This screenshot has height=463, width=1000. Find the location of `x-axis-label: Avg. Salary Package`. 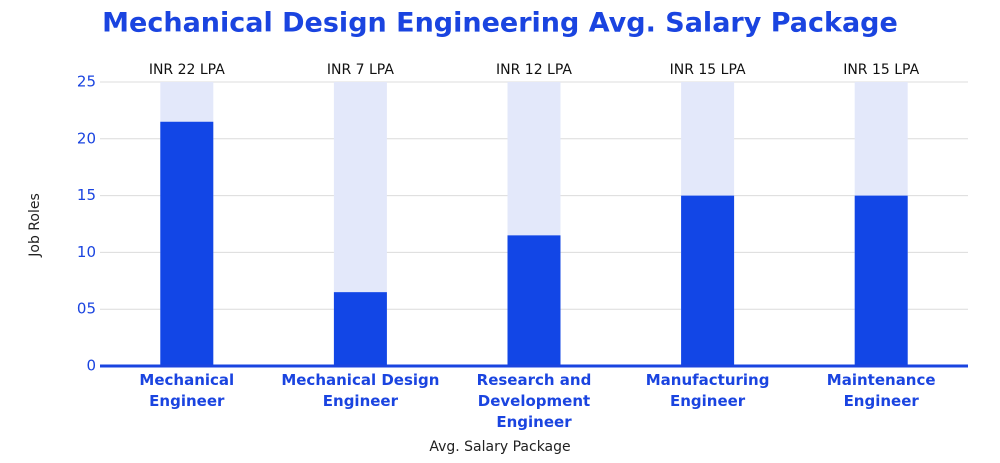

x-axis-label: Avg. Salary Package is located at coordinates (499, 447).